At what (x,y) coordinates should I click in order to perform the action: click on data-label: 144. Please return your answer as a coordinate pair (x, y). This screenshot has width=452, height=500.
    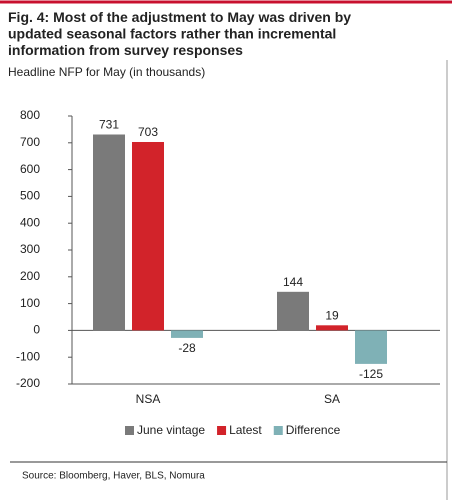
    Looking at the image, I should click on (293, 282).